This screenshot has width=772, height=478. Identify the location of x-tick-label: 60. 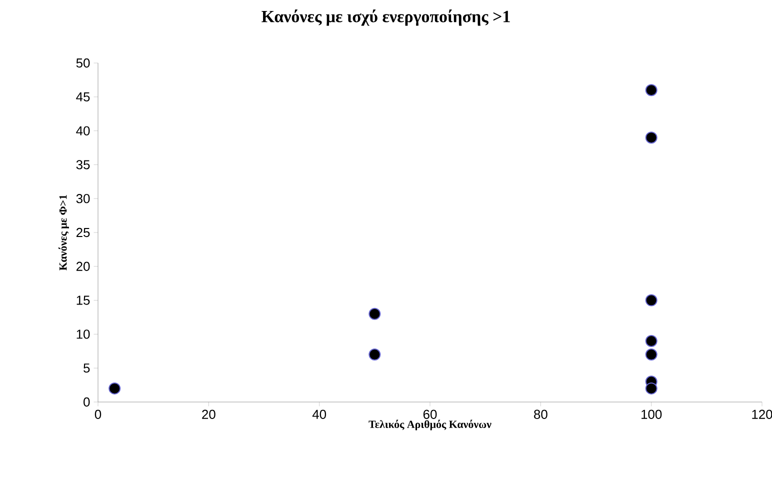
(430, 414).